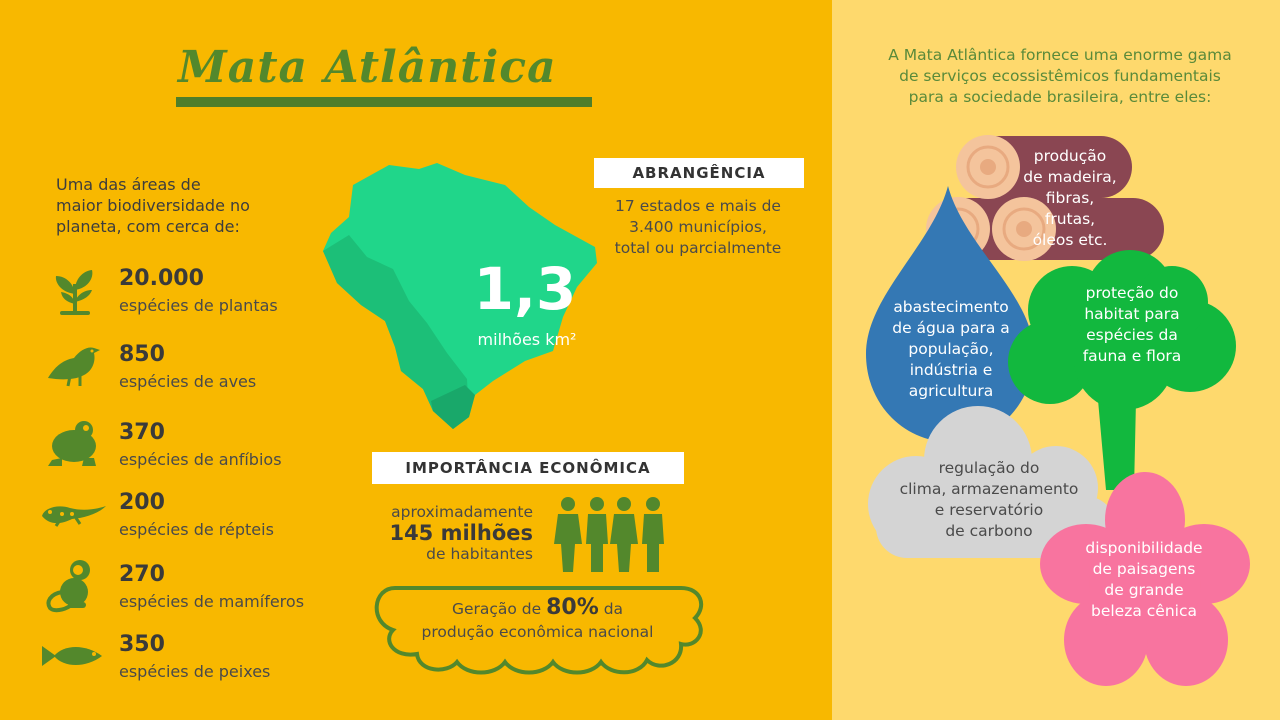  I want to click on service-line: abastecimento, so click(951, 307).